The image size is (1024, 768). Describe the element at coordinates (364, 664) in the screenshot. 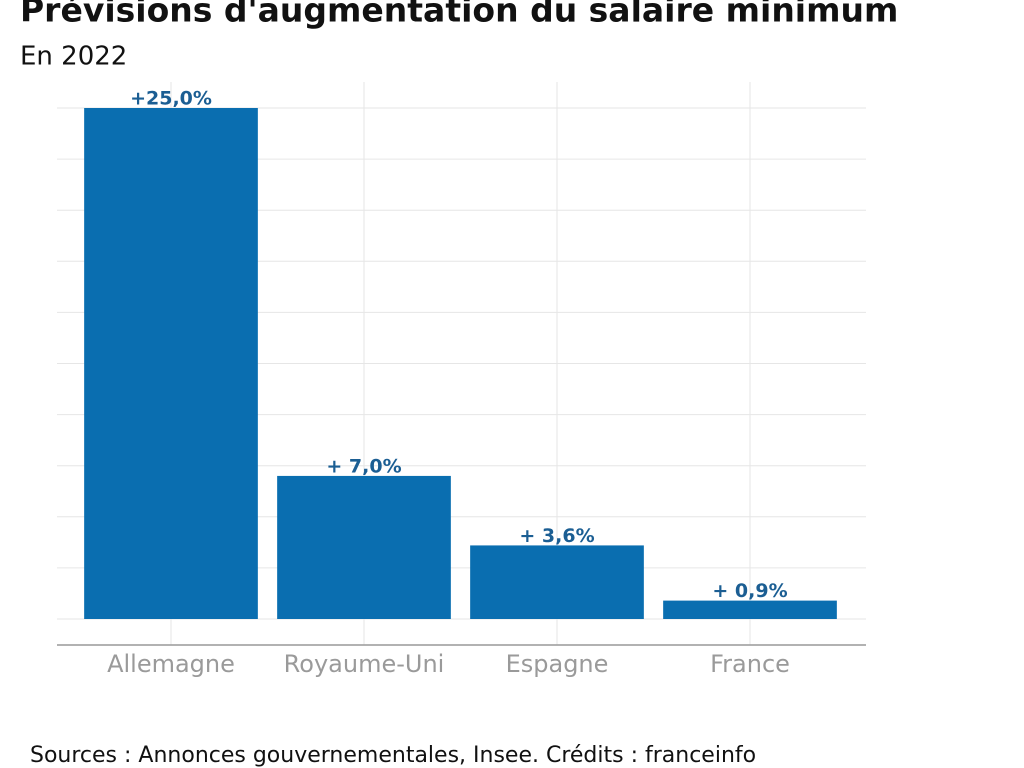

I see `x-tick-label: Royaume-Uni` at that location.